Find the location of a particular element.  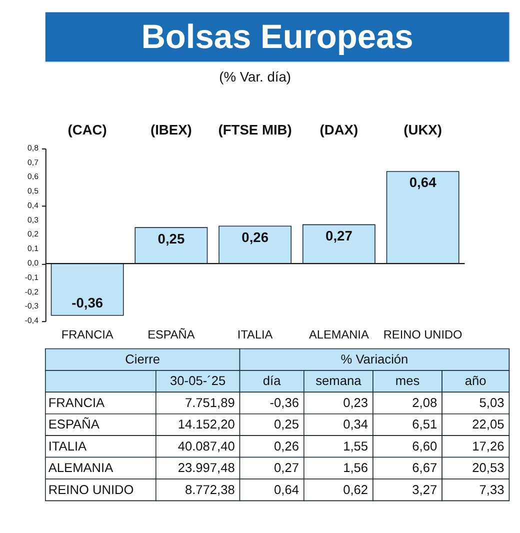

data-label: 20,53 is located at coordinates (488, 468).